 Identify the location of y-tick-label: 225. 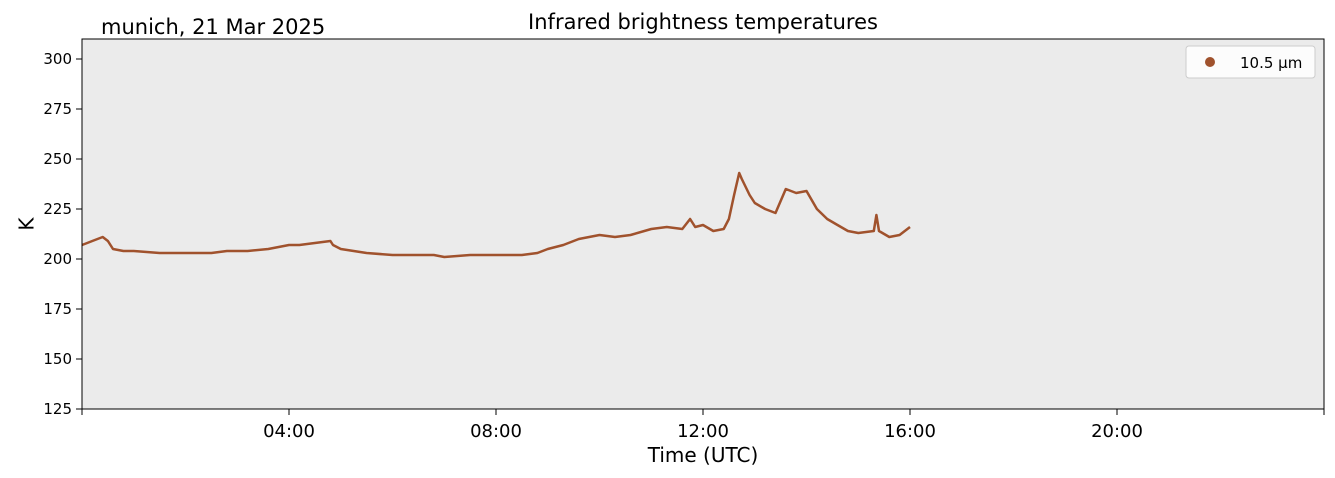
(57, 209).